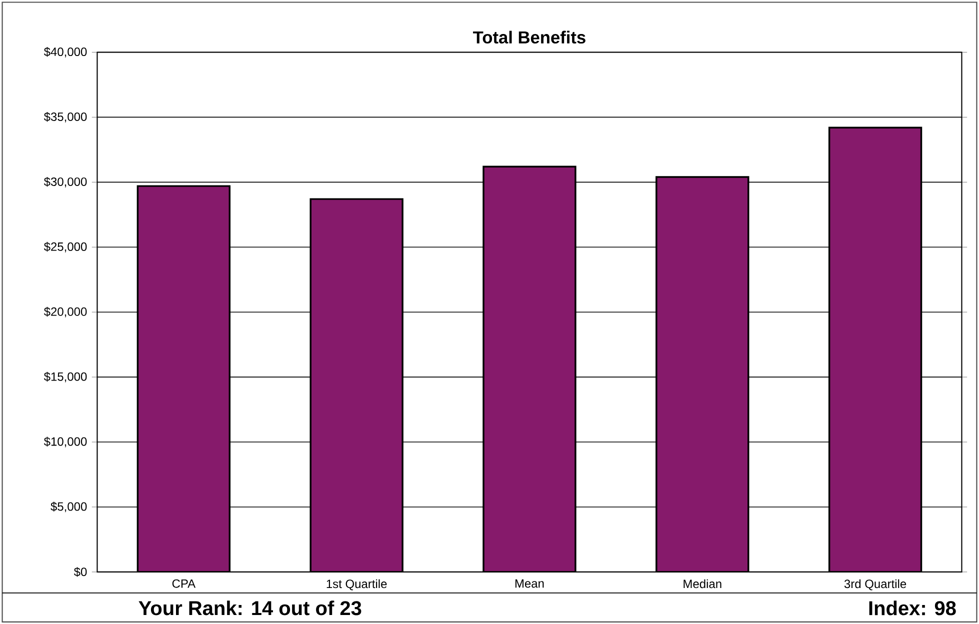 This screenshot has width=979, height=624. Describe the element at coordinates (80, 571) in the screenshot. I see `y-tick-label: $0` at that location.